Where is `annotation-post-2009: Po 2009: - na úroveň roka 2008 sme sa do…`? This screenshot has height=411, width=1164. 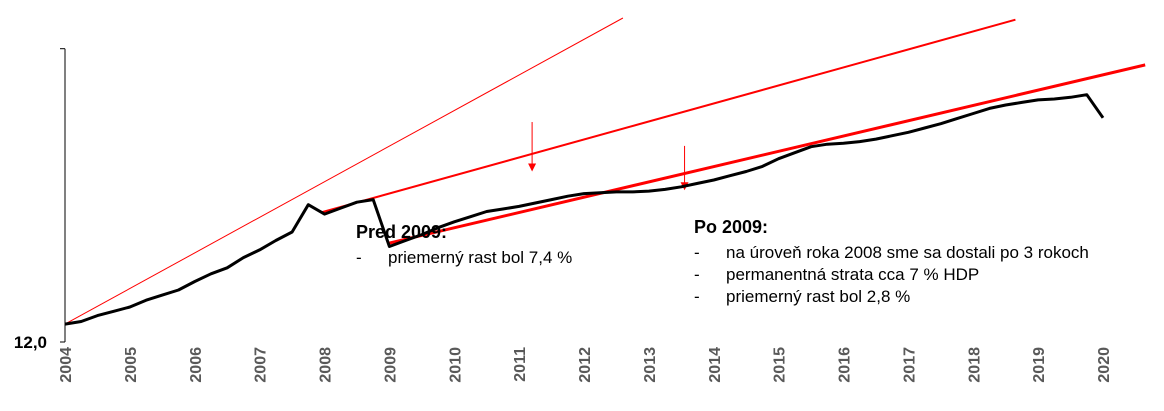
annotation-post-2009: Po 2009: - na úroveň roka 2008 sme sa do… is located at coordinates (891, 262).